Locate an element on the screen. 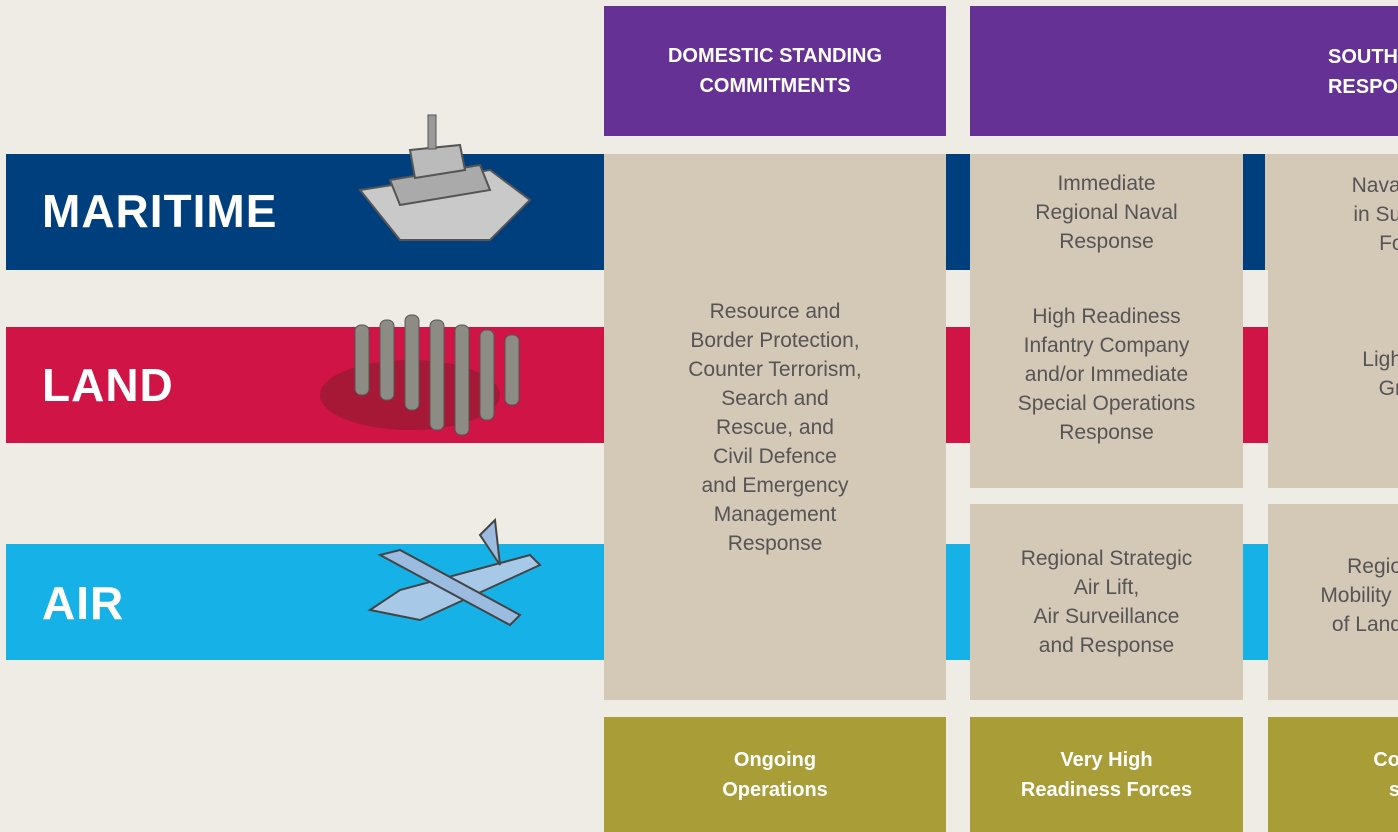 Image resolution: width=1398 pixels, height=832 pixels. row-label: AIR is located at coordinates (83, 603).